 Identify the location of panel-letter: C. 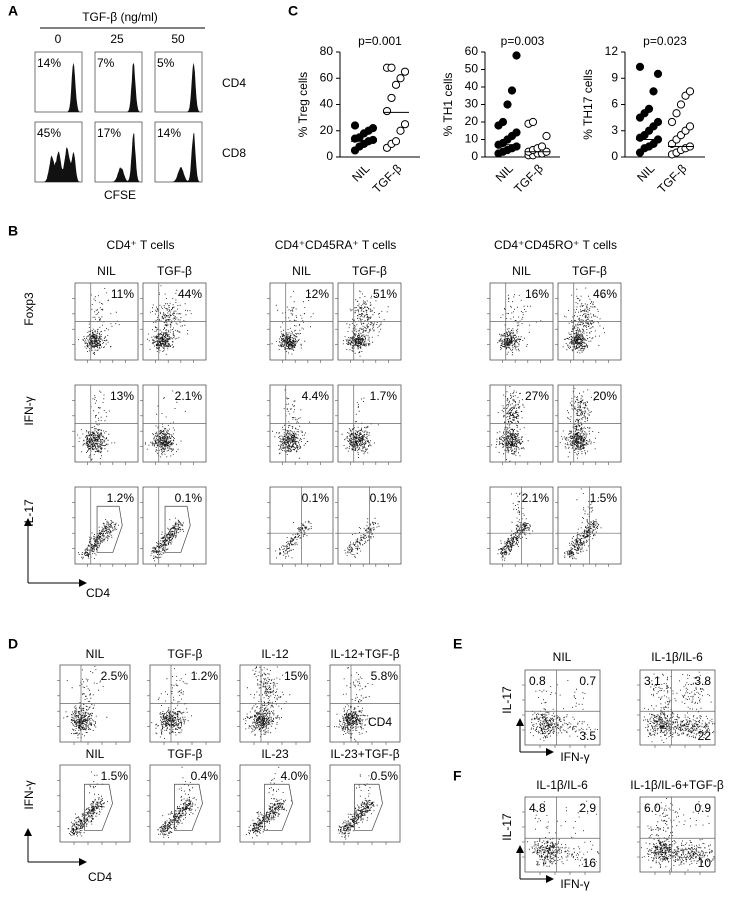
(293, 11).